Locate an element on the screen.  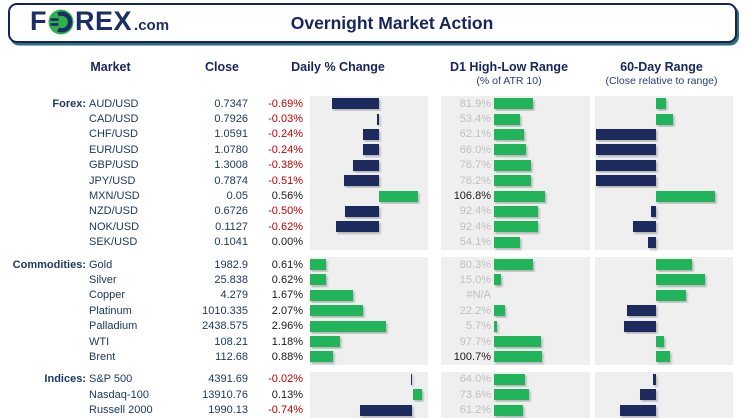
close-value: 2438.575 is located at coordinates (225, 326).